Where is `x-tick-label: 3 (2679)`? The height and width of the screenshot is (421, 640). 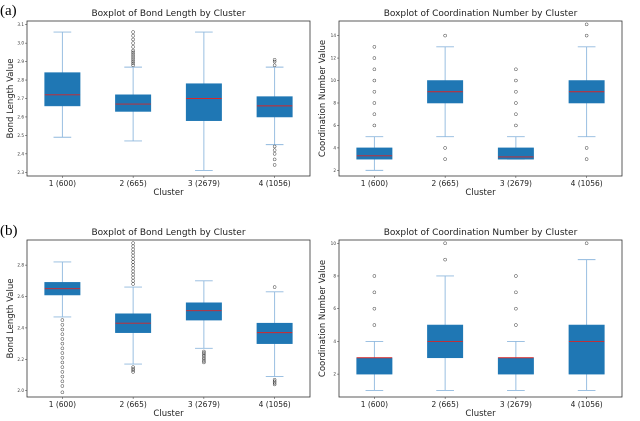
x-tick-label: 3 (2679) is located at coordinates (204, 183).